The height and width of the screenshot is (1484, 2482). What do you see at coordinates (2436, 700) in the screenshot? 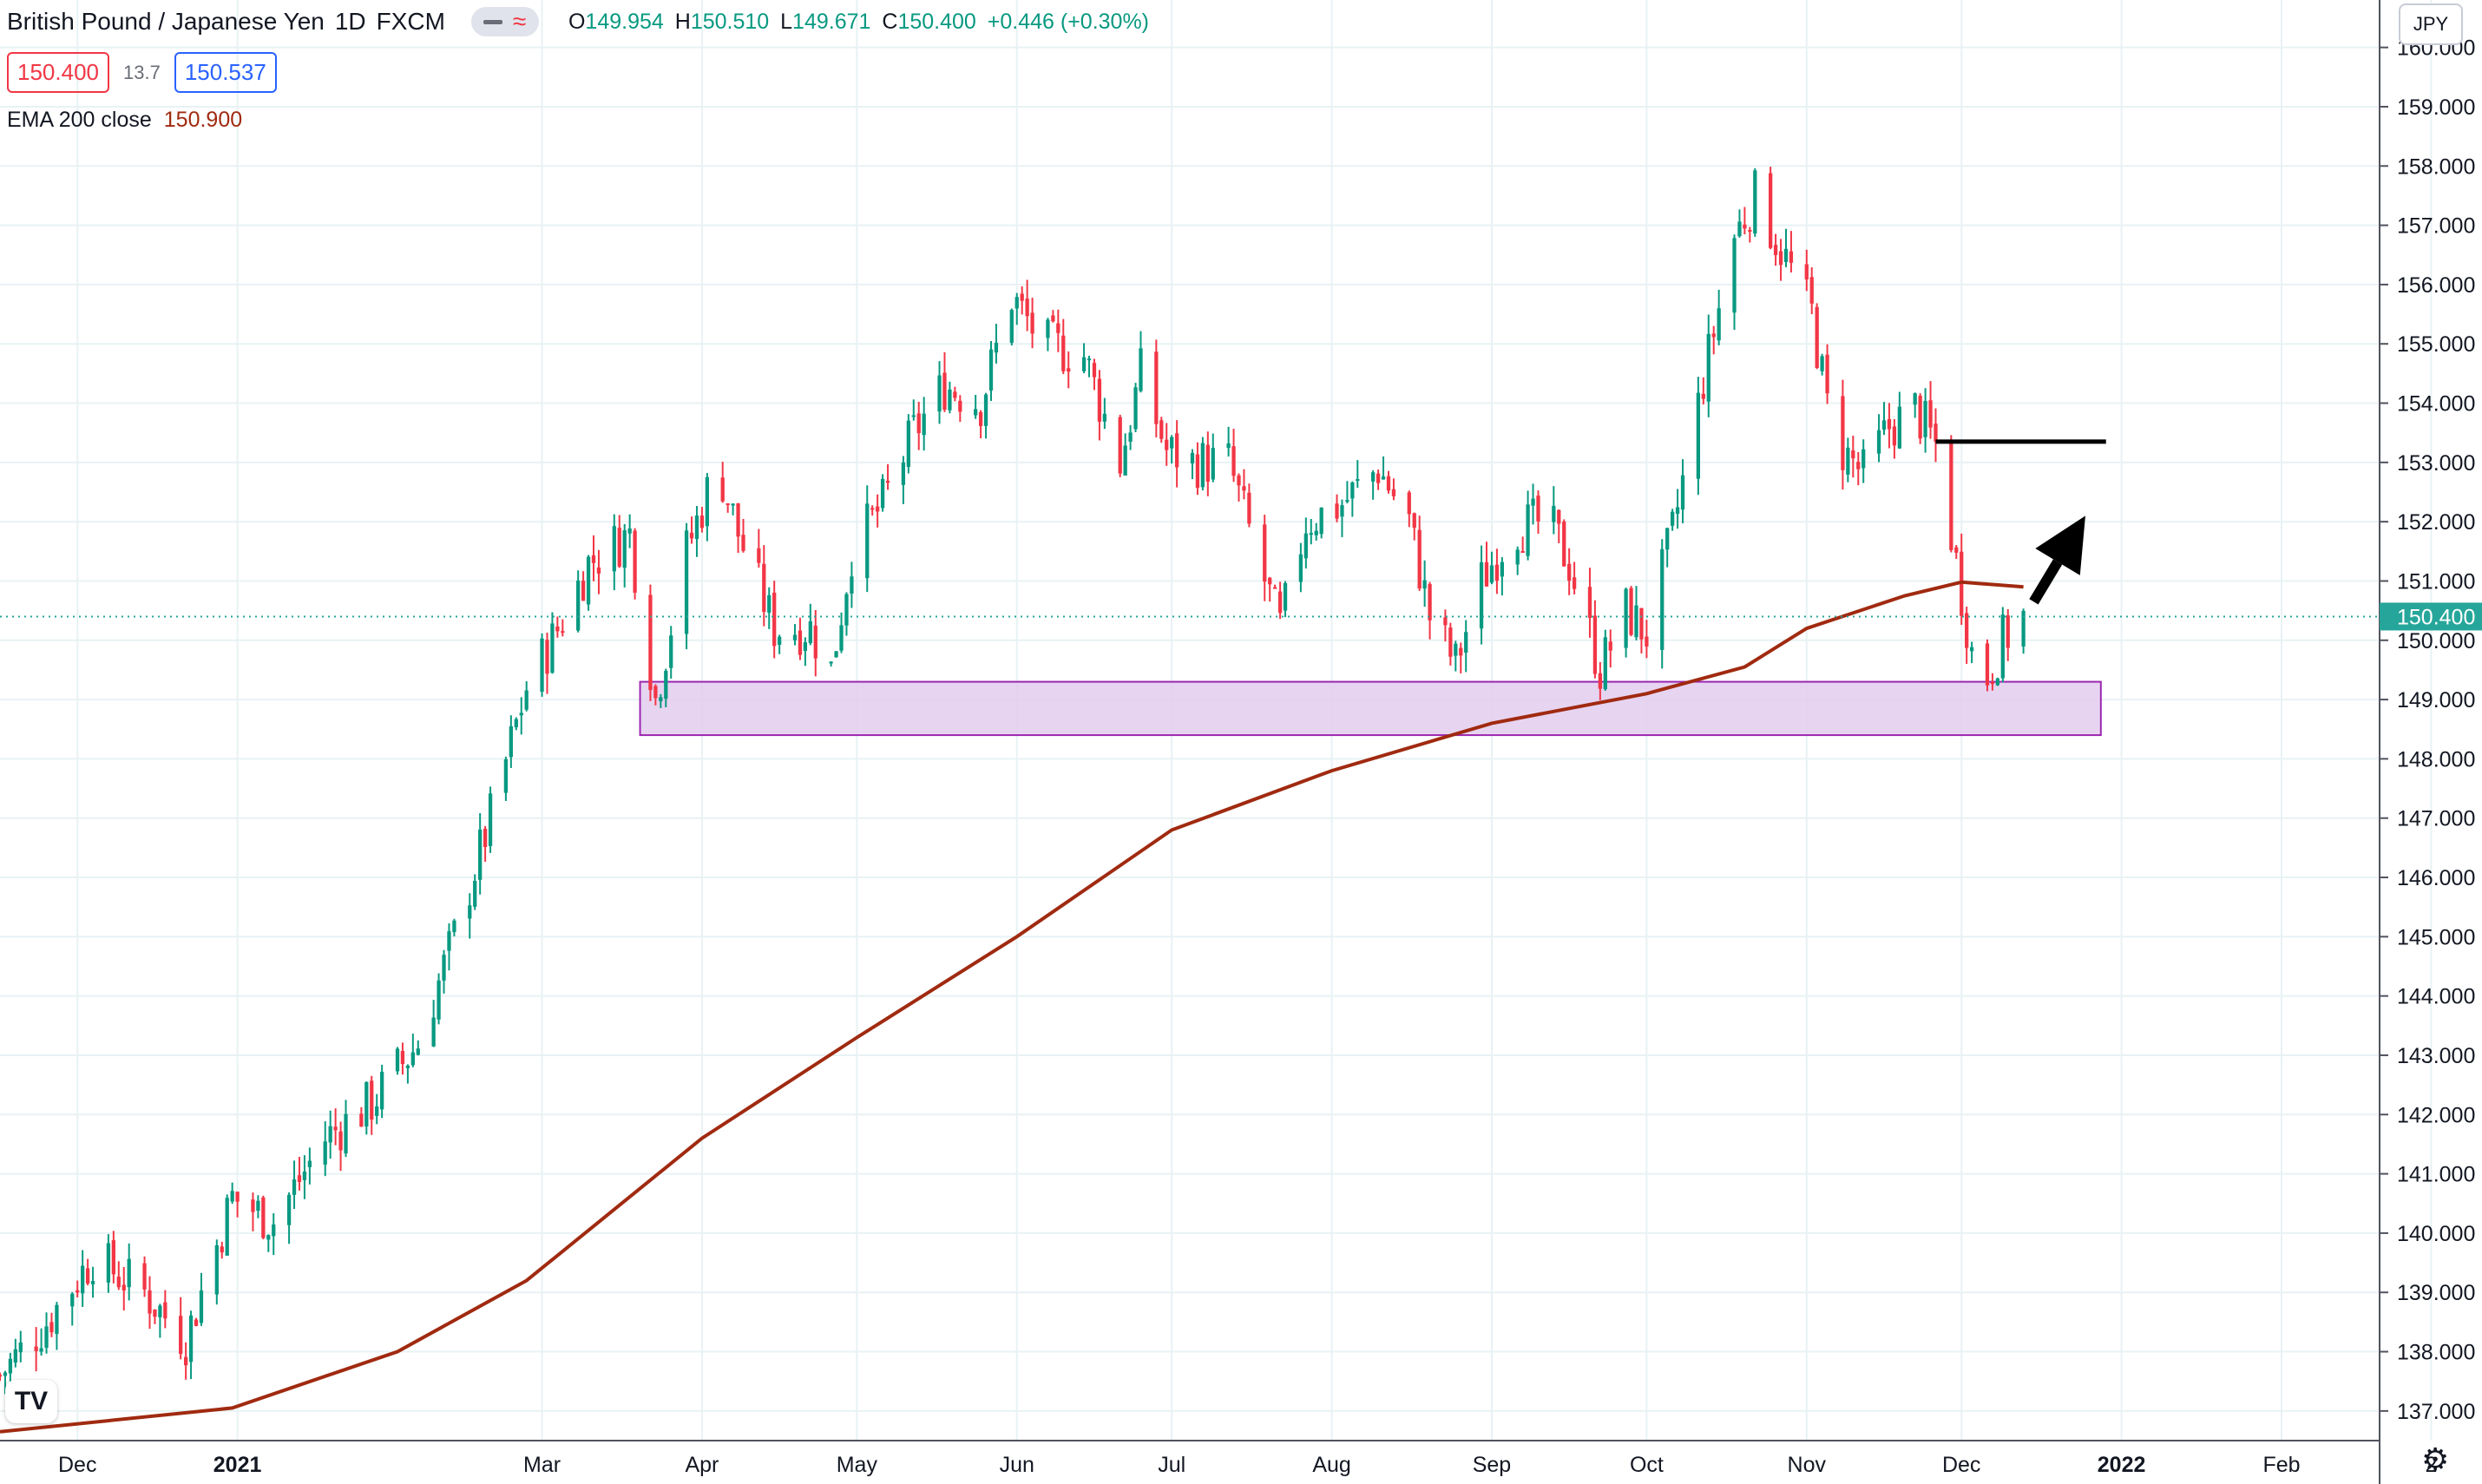
I see `price-tick-label: 149.000` at bounding box center [2436, 700].